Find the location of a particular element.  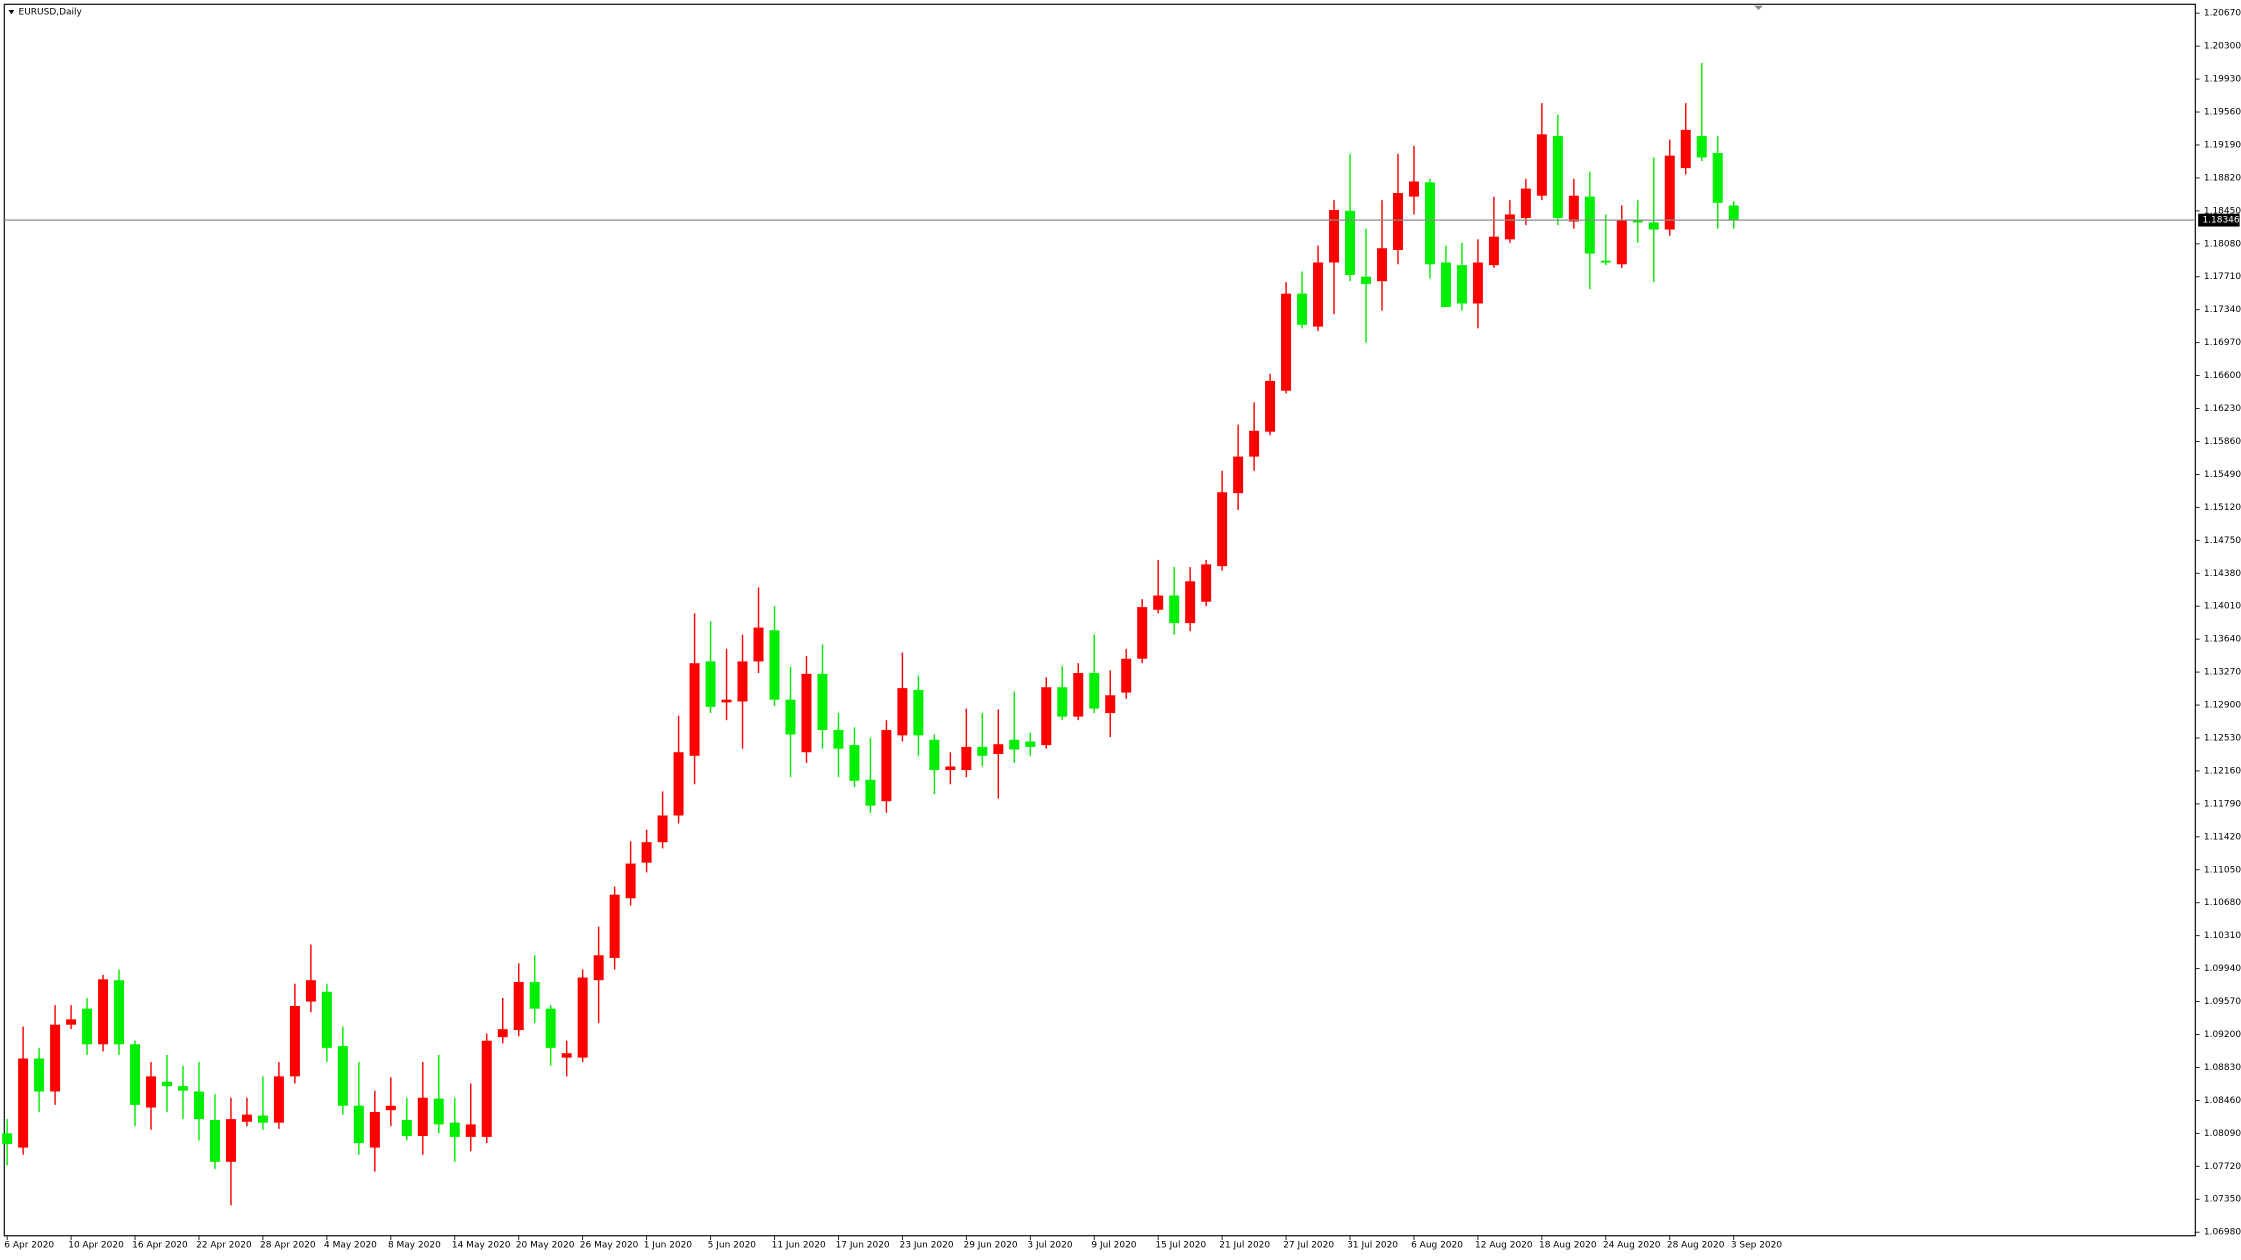

x-tick-label: 1 Jun 2020 is located at coordinates (668, 1246).